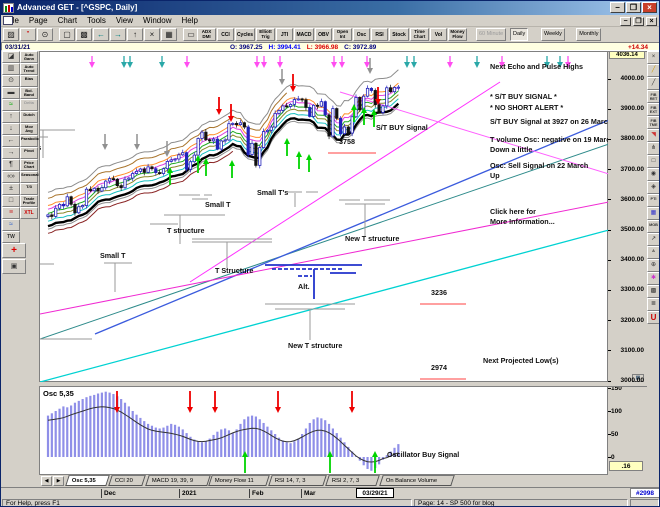 Image resolution: width=660 pixels, height=507 pixels. What do you see at coordinates (11, 189) in the screenshot?
I see `plus-minus-sidebar-button: ±` at bounding box center [11, 189].